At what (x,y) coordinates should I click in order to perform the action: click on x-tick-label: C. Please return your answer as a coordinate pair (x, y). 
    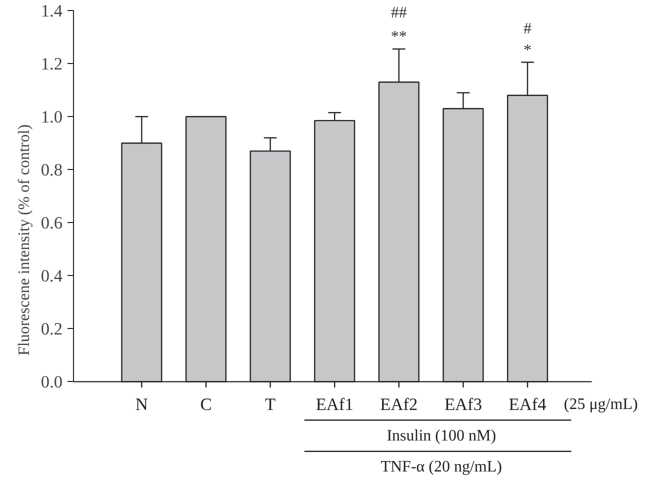
    Looking at the image, I should click on (206, 404).